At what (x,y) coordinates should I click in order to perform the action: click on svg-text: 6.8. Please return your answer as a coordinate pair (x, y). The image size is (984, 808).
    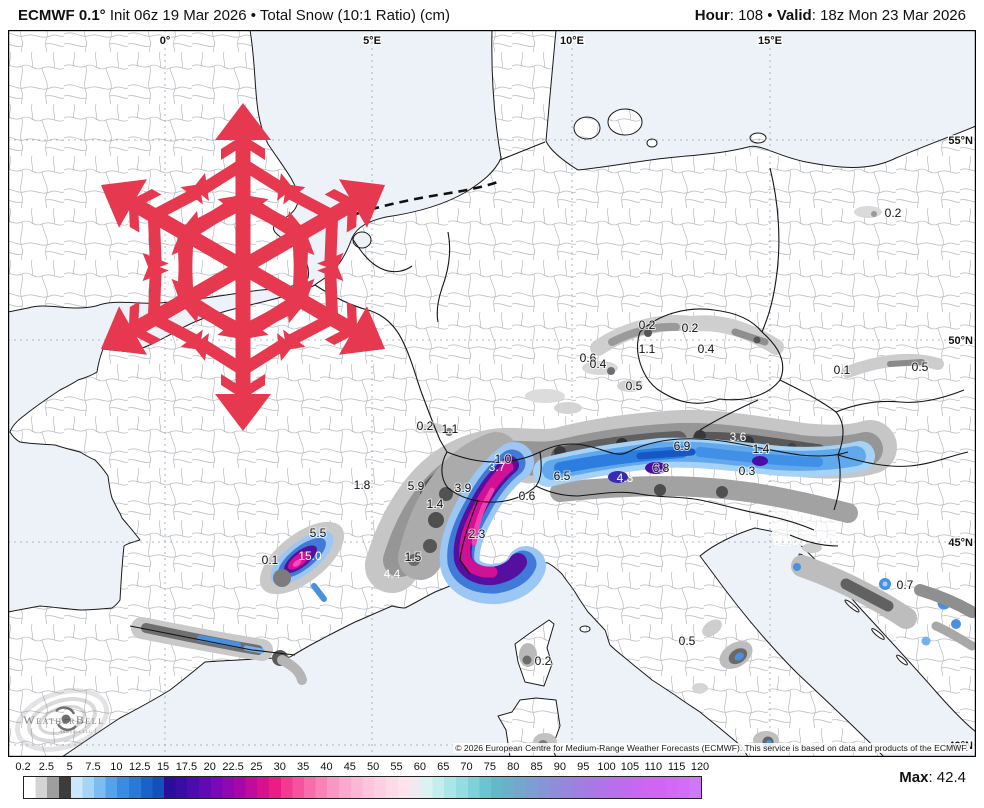
    Looking at the image, I should click on (661, 468).